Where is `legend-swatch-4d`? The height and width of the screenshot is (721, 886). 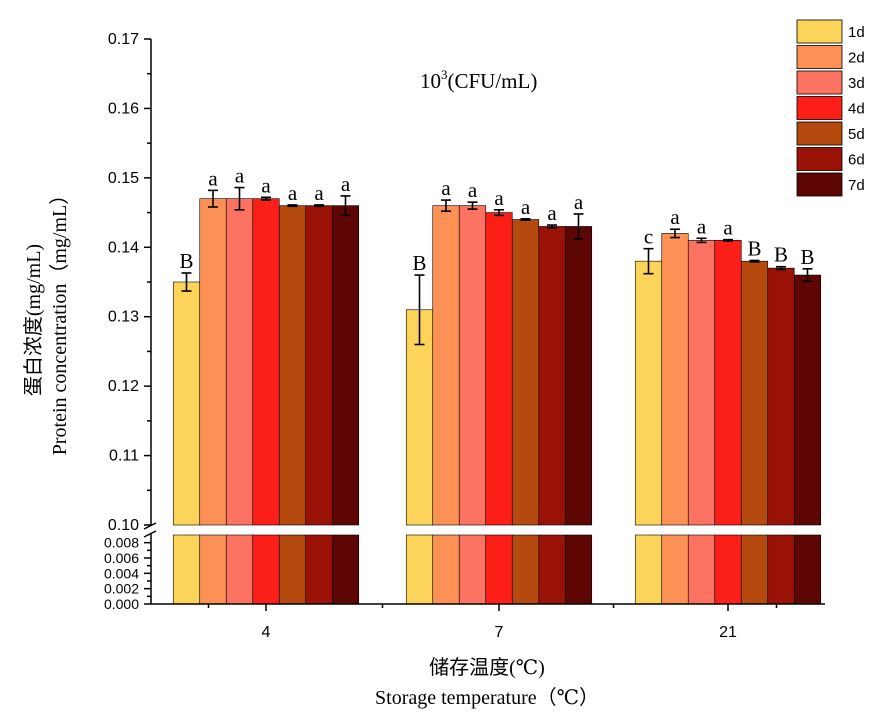
legend-swatch-4d is located at coordinates (819, 108).